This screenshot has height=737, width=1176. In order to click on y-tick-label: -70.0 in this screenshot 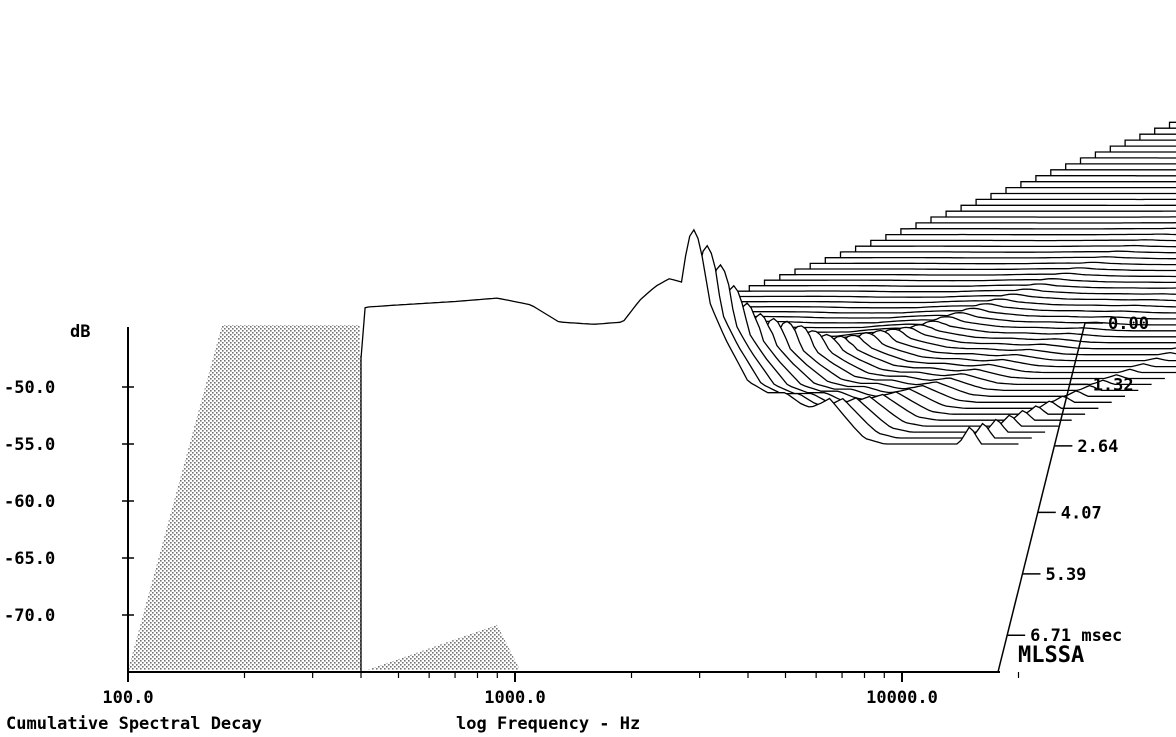, I will do `click(29, 616)`.